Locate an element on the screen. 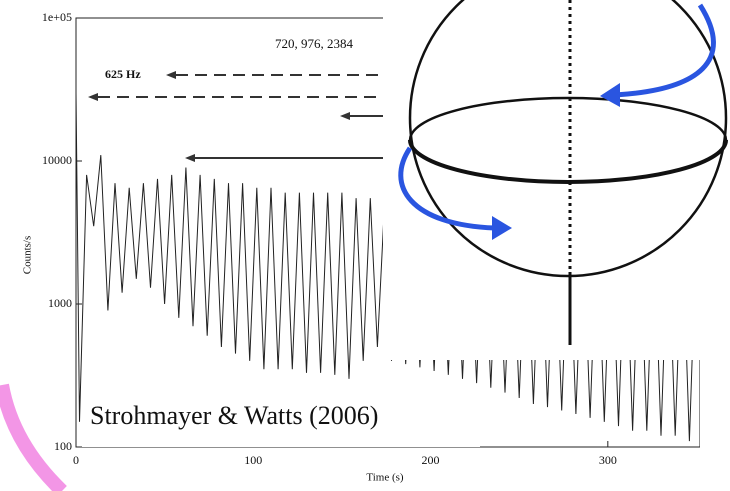 The height and width of the screenshot is (491, 730). annotation: 720, 976, 2384 is located at coordinates (314, 43).